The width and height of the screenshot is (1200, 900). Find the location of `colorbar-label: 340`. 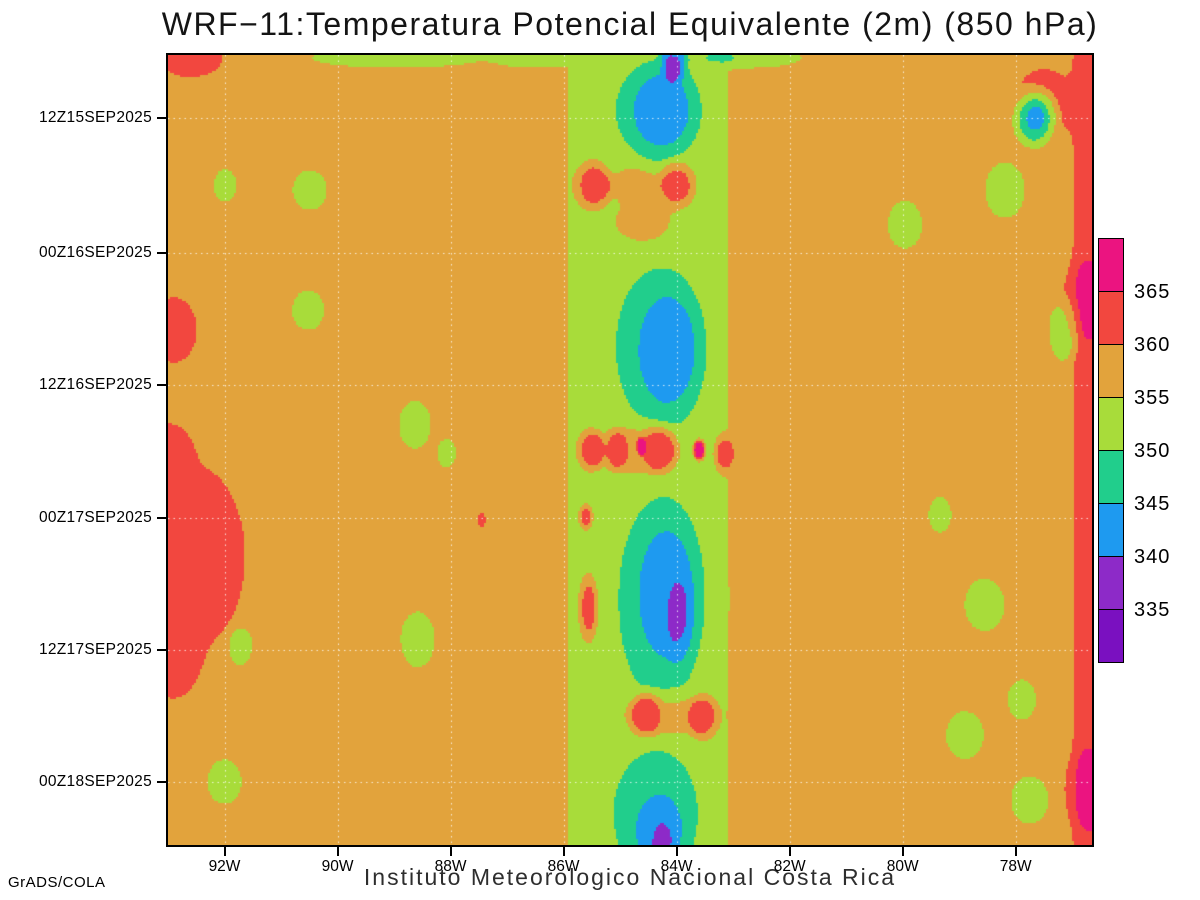

colorbar-label: 340 is located at coordinates (1152, 557).